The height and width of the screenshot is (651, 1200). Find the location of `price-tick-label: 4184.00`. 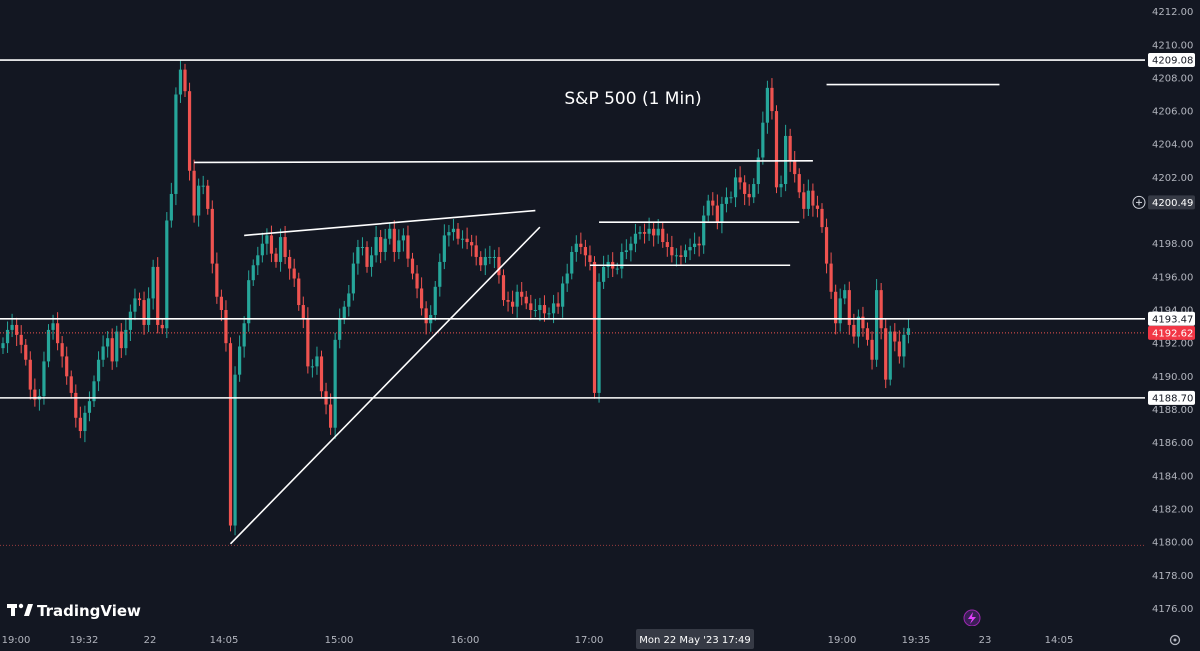

price-tick-label: 4184.00 is located at coordinates (1172, 476).